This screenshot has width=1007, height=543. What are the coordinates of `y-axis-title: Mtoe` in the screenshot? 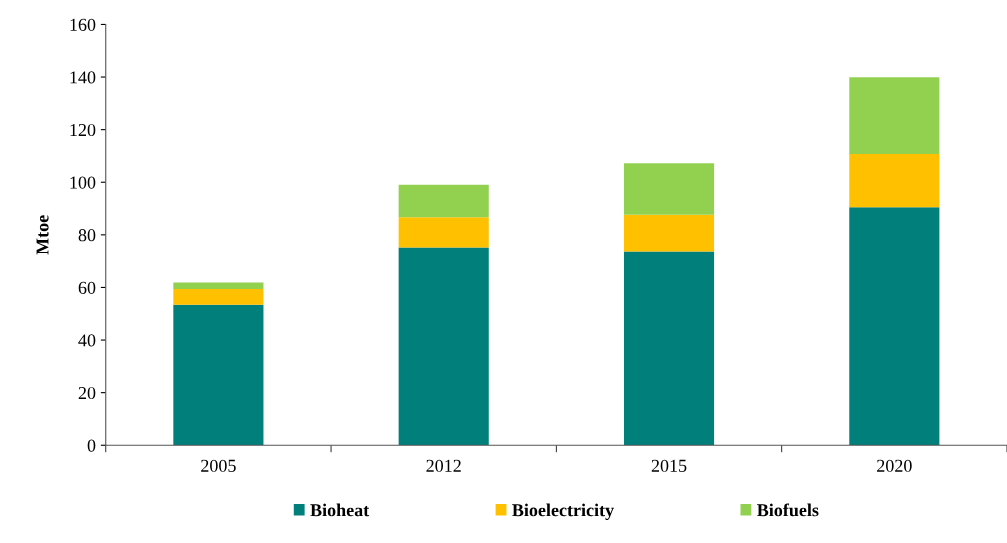 It's located at (42, 235).